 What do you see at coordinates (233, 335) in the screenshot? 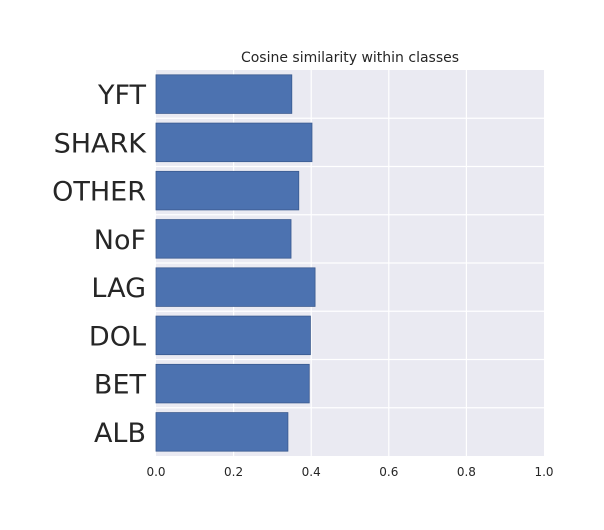
I see `bar-dol` at bounding box center [233, 335].